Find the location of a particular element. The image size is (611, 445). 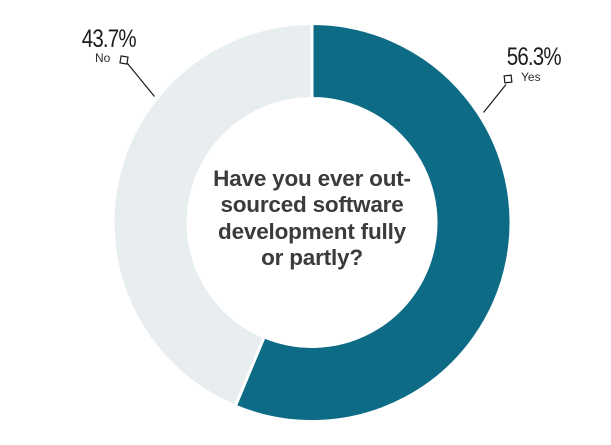

callout-line-no is located at coordinates (141, 80).